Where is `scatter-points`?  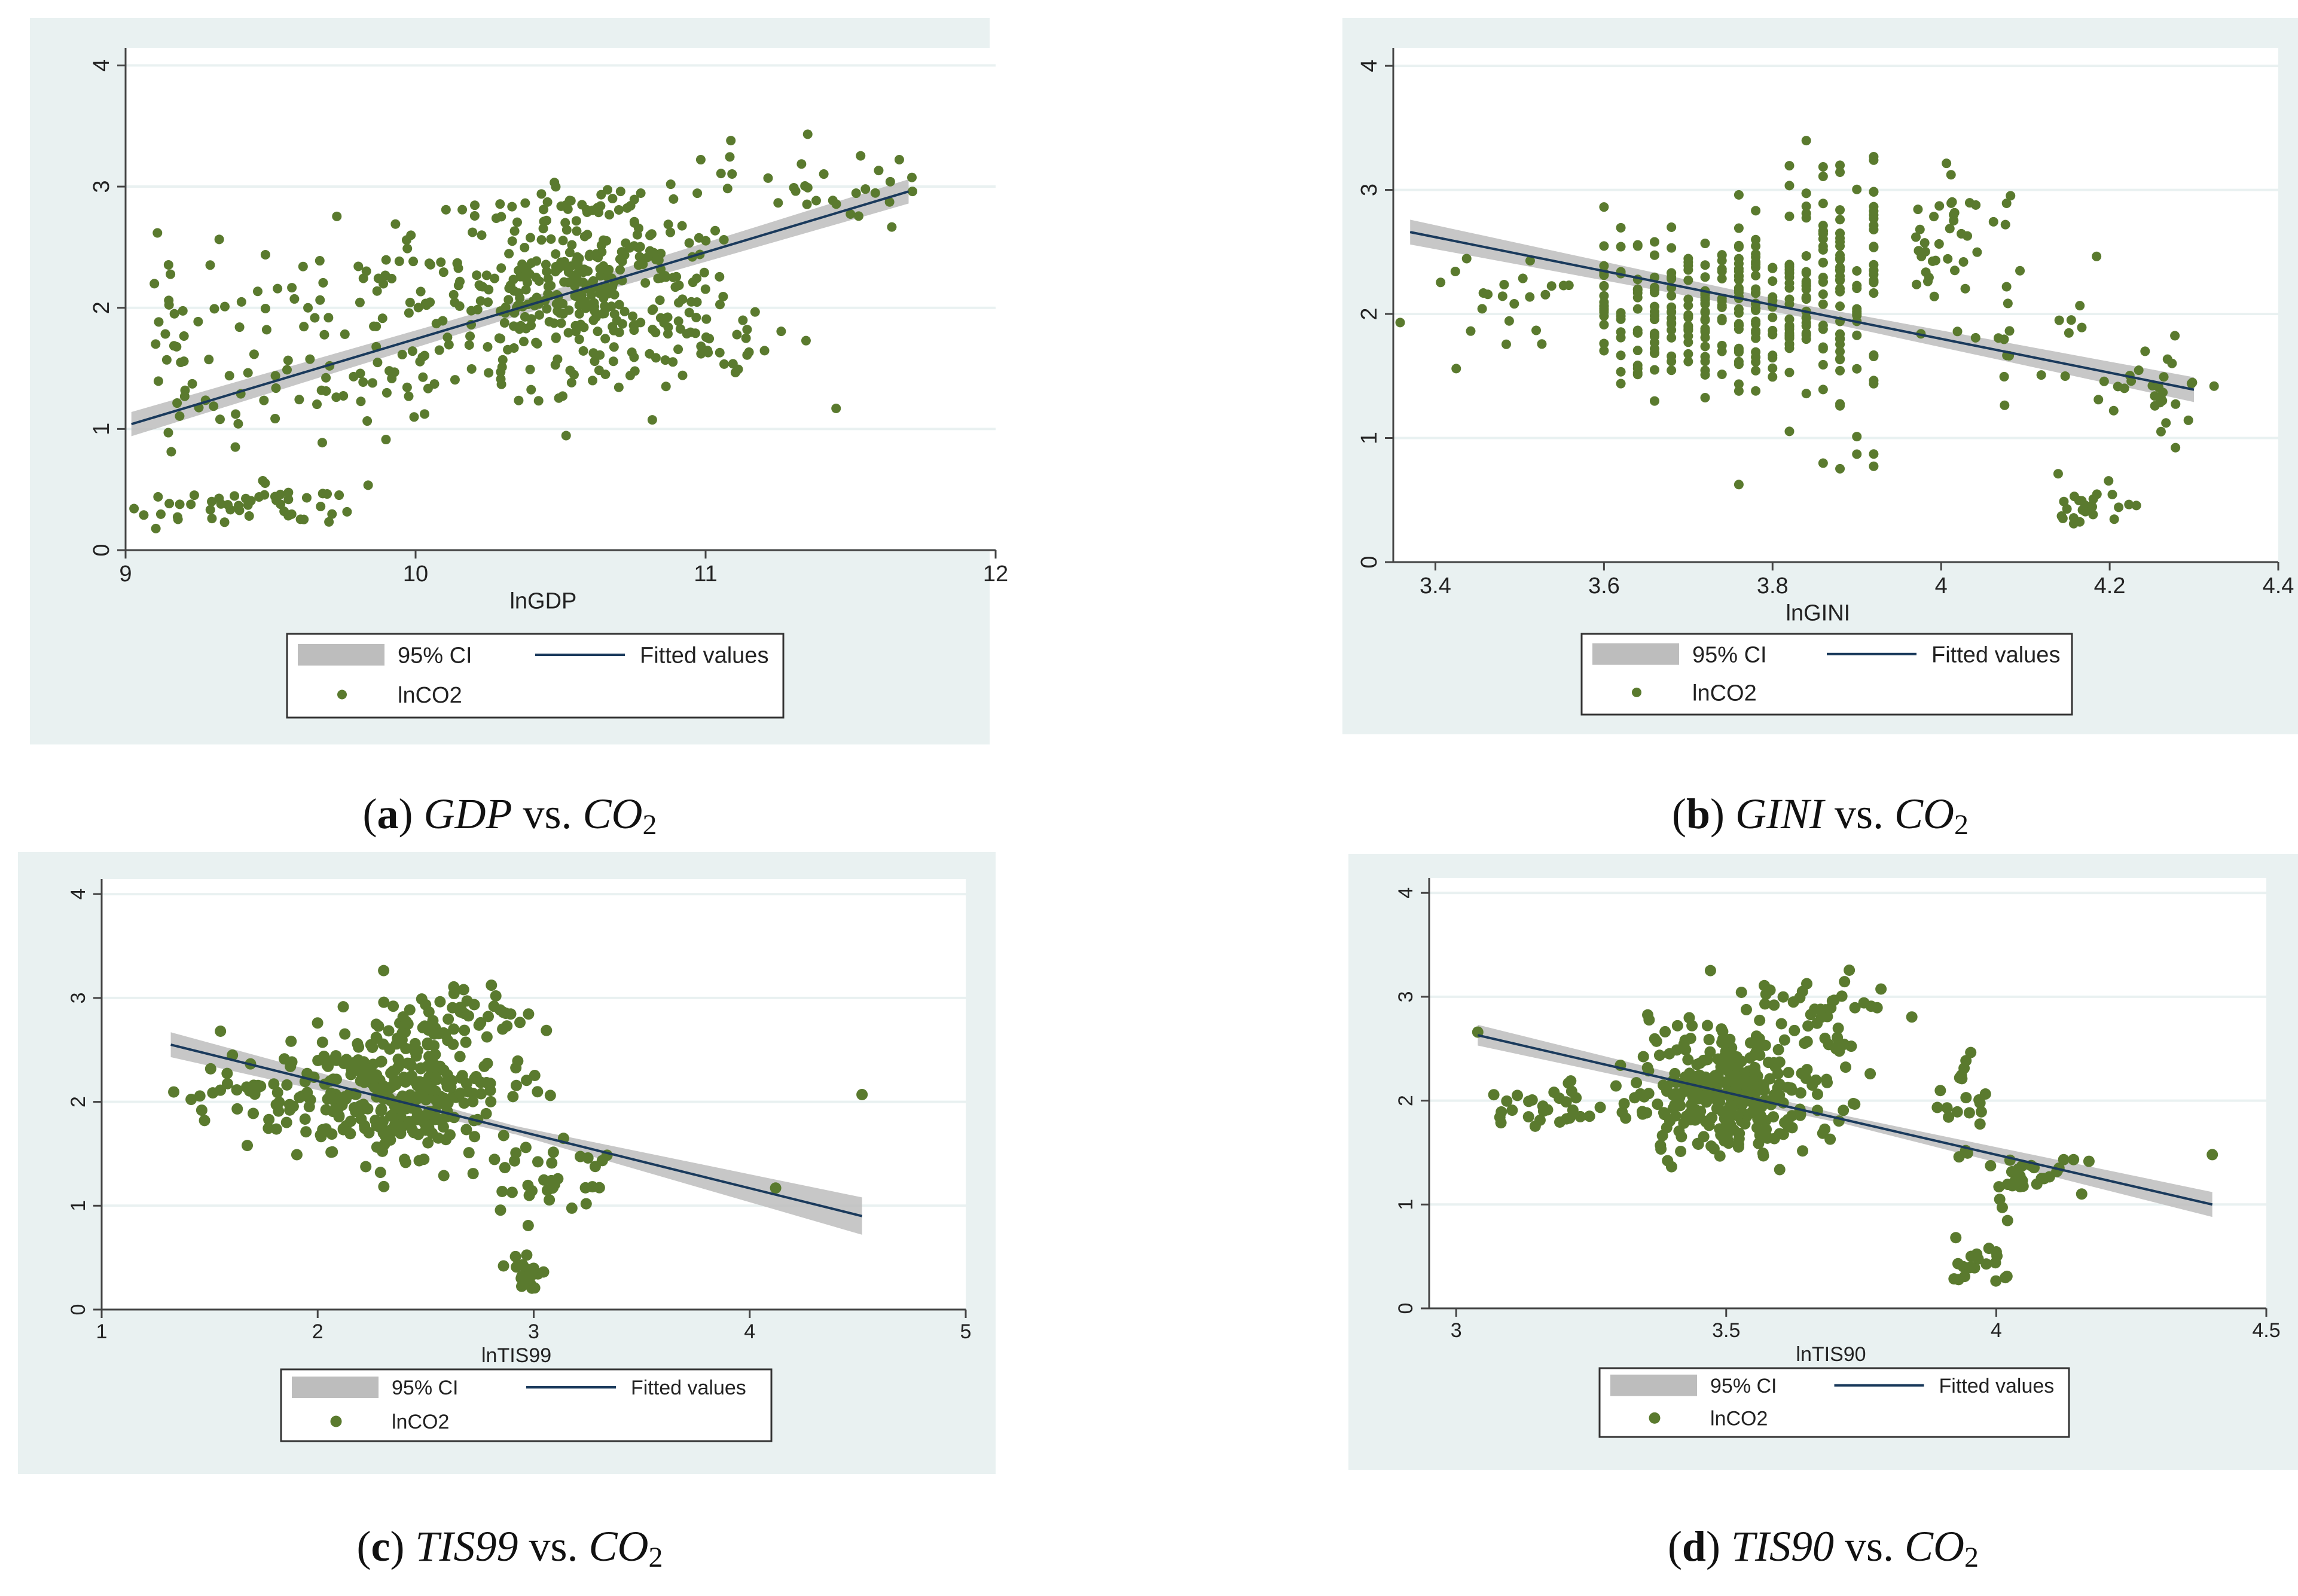 scatter-points is located at coordinates (518, 1129).